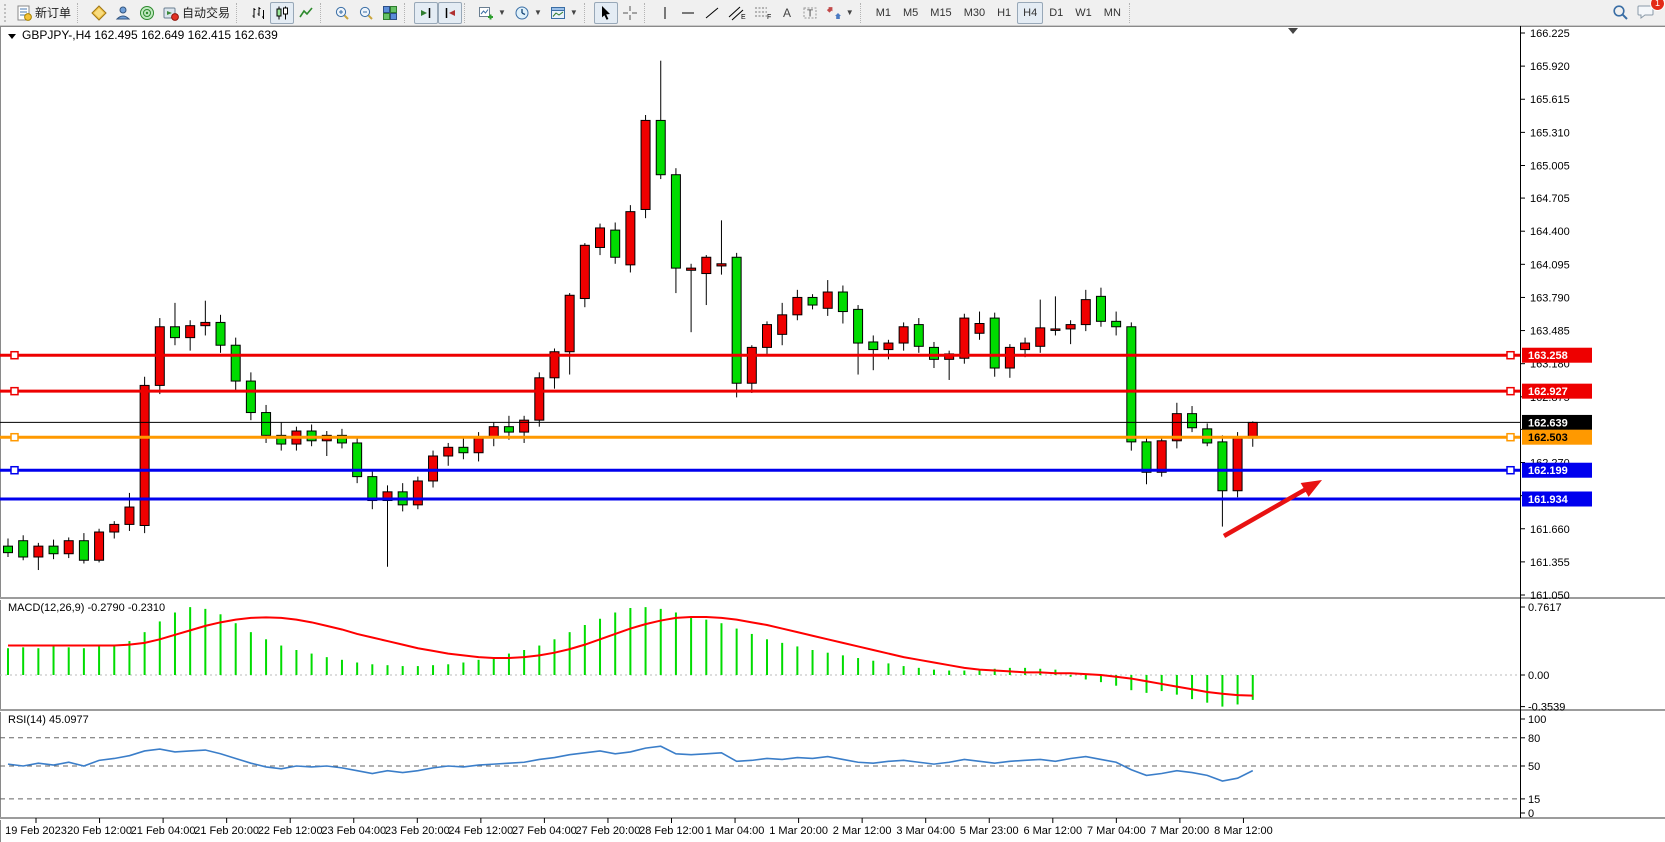  I want to click on level-price-badge-bg, so click(1557, 391).